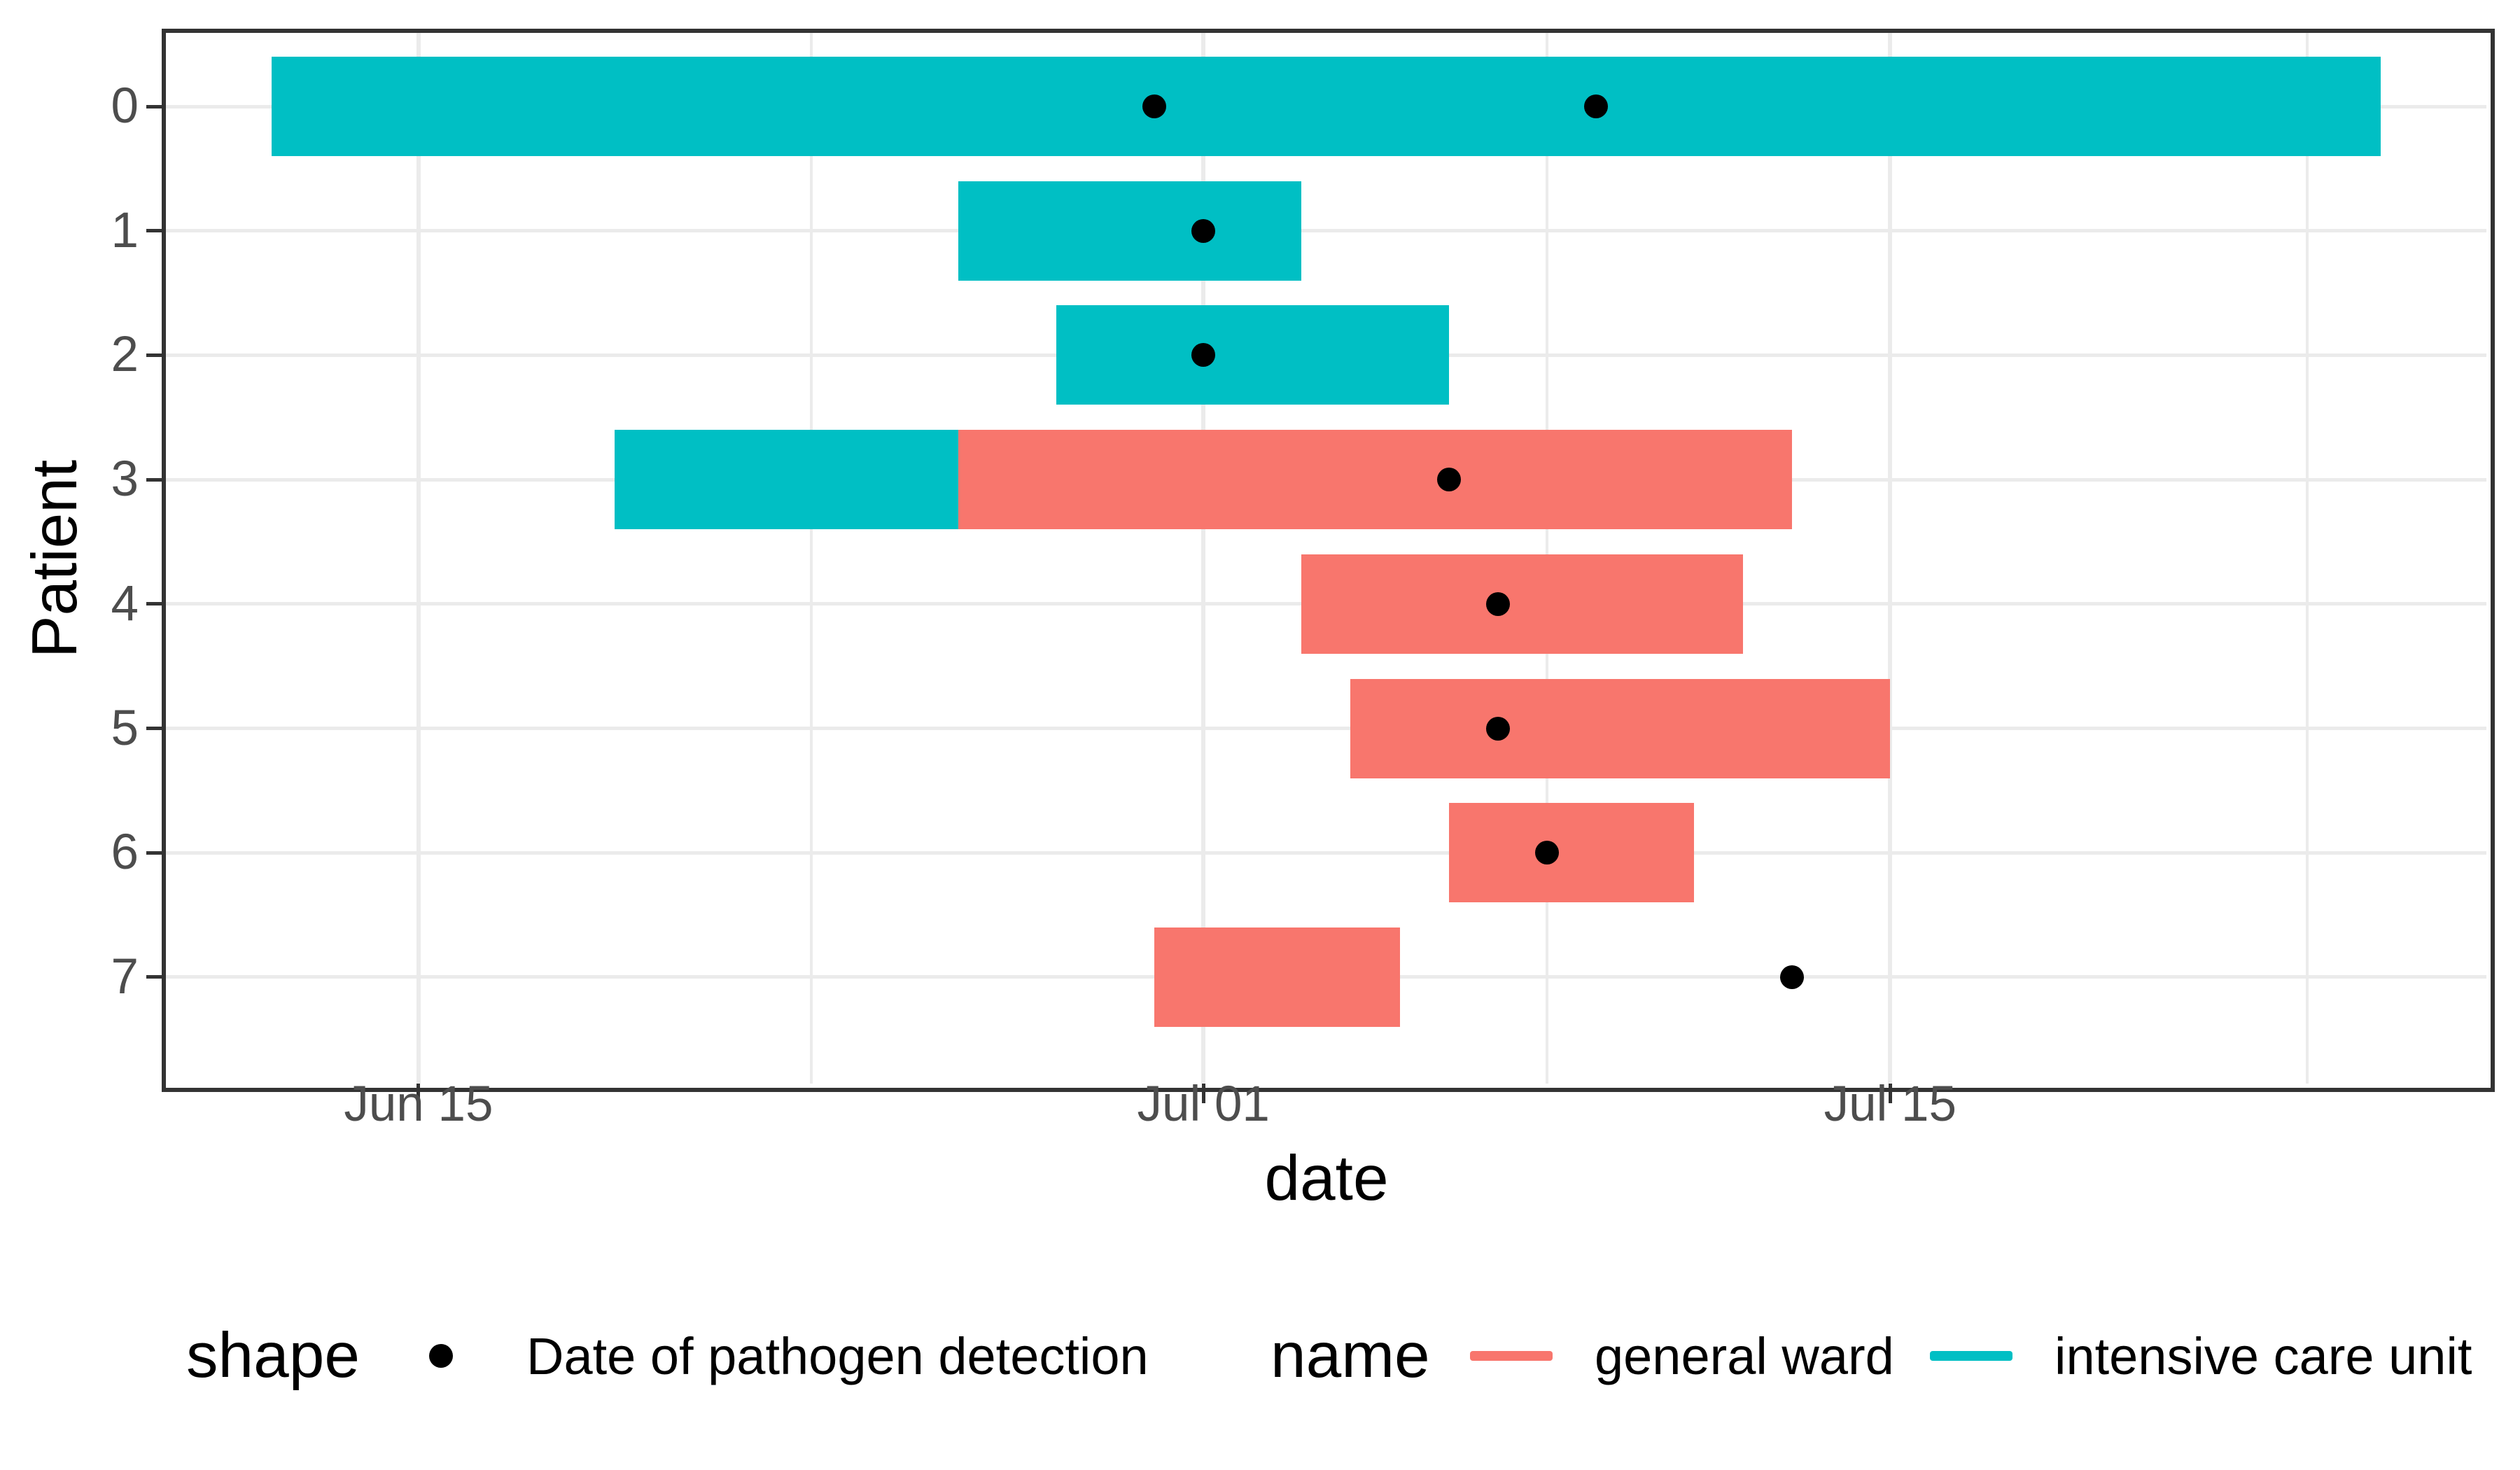  Describe the element at coordinates (273, 1355) in the screenshot. I see `legend-shape-title: shape` at that location.